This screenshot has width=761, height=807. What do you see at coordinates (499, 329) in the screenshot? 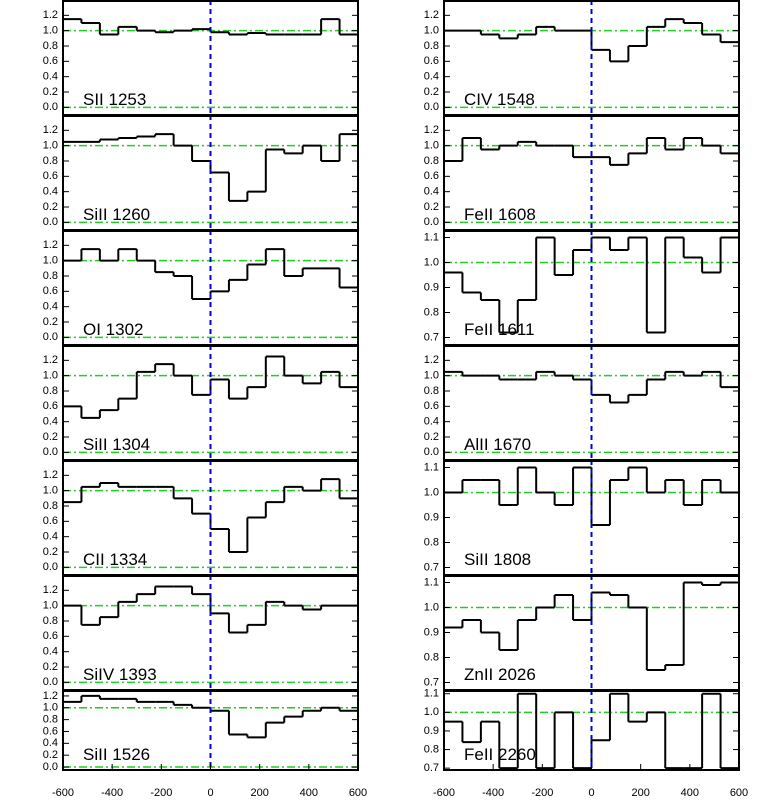
I see `panel-label: FeII 1611` at bounding box center [499, 329].